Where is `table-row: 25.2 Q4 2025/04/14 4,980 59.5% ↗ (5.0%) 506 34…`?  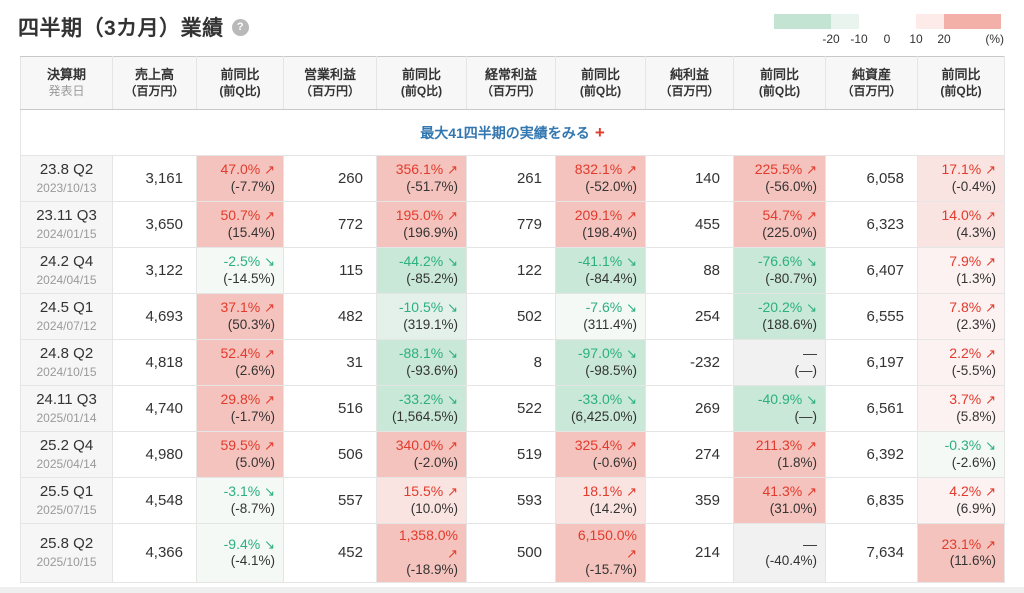 table-row: 25.2 Q4 2025/04/14 4,980 59.5% ↗ (5.0%) 506 34… is located at coordinates (512, 454).